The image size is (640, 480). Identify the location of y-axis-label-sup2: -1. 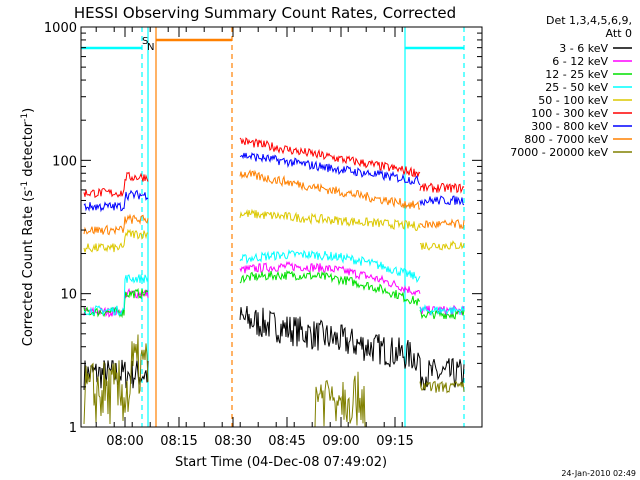
(25, 117).